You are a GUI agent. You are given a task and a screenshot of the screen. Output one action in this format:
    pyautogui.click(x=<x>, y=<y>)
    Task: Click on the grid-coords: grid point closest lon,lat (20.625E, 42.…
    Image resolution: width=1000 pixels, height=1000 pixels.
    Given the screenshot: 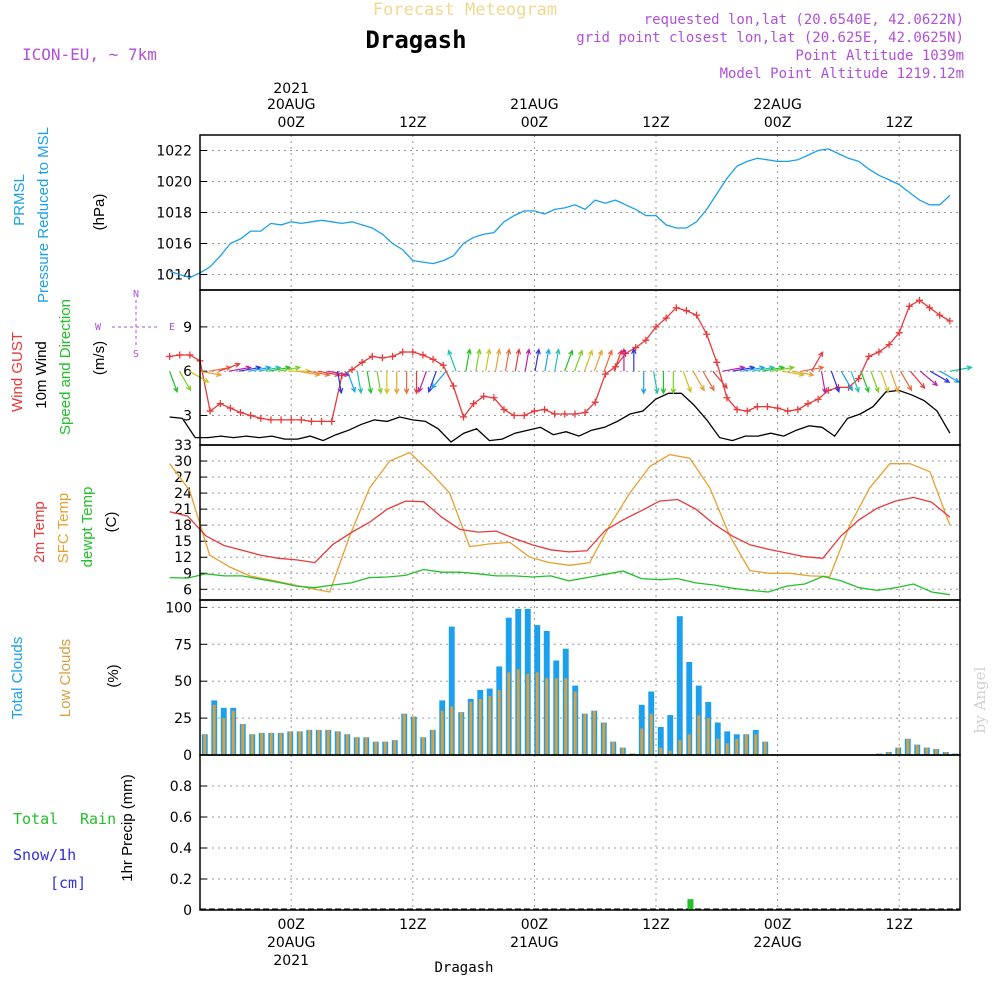 What is the action you would take?
    pyautogui.click(x=770, y=38)
    